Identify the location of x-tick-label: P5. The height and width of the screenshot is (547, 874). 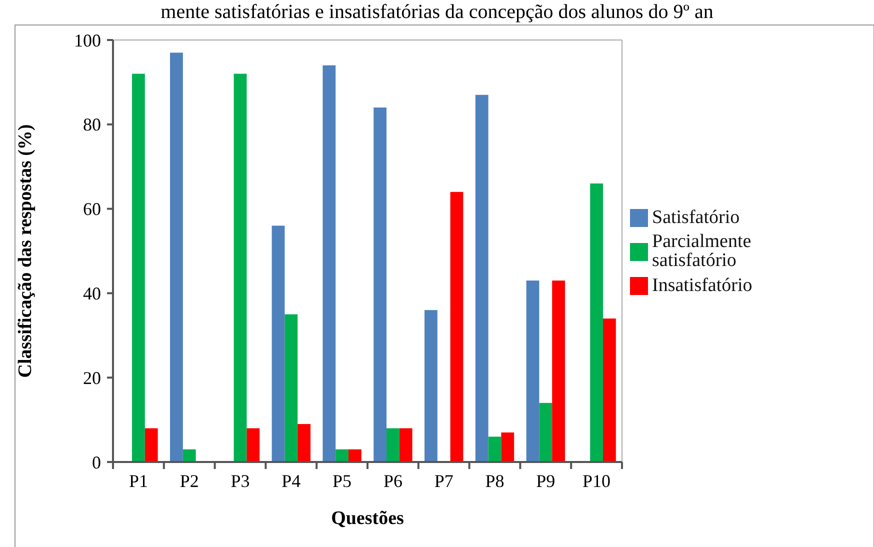
(342, 481).